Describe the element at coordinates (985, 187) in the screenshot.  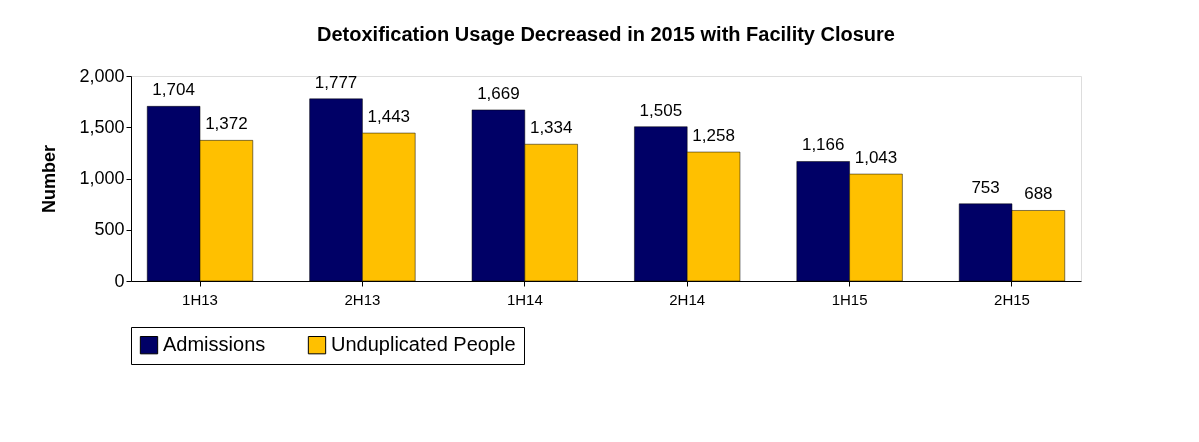
I see `data-label: 753` at that location.